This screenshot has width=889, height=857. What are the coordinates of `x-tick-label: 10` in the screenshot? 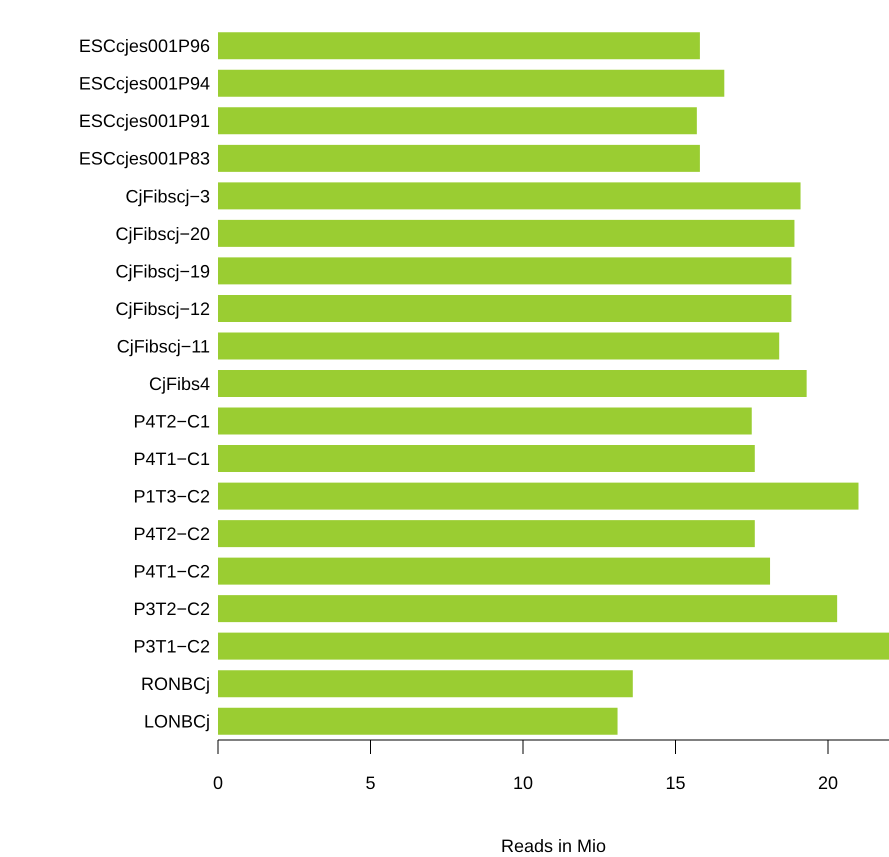 It's located at (523, 782).